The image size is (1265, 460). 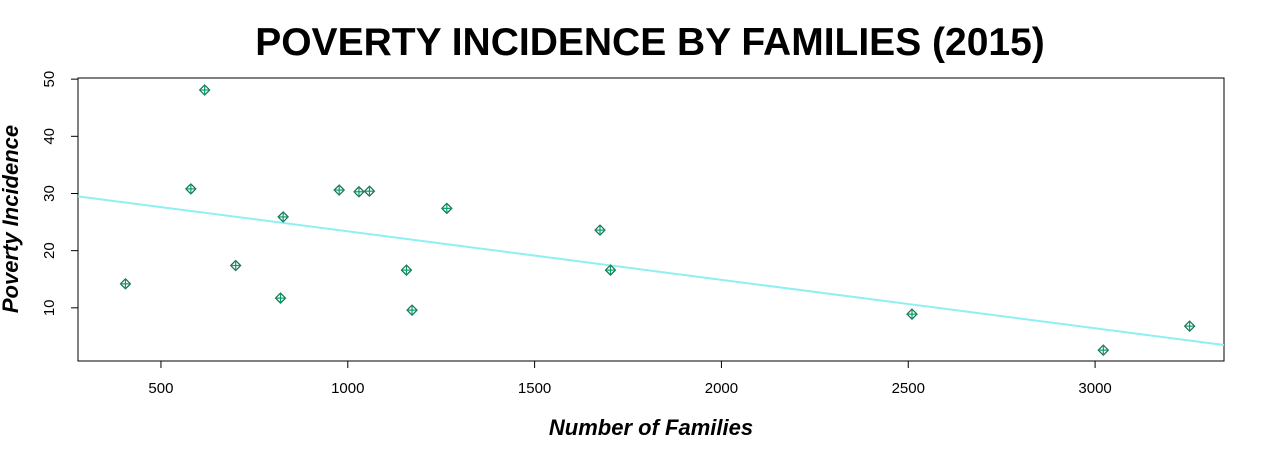 I want to click on chart-title: POVERTY INCIDENCE BY FAMILIES (2015), so click(x=650, y=42).